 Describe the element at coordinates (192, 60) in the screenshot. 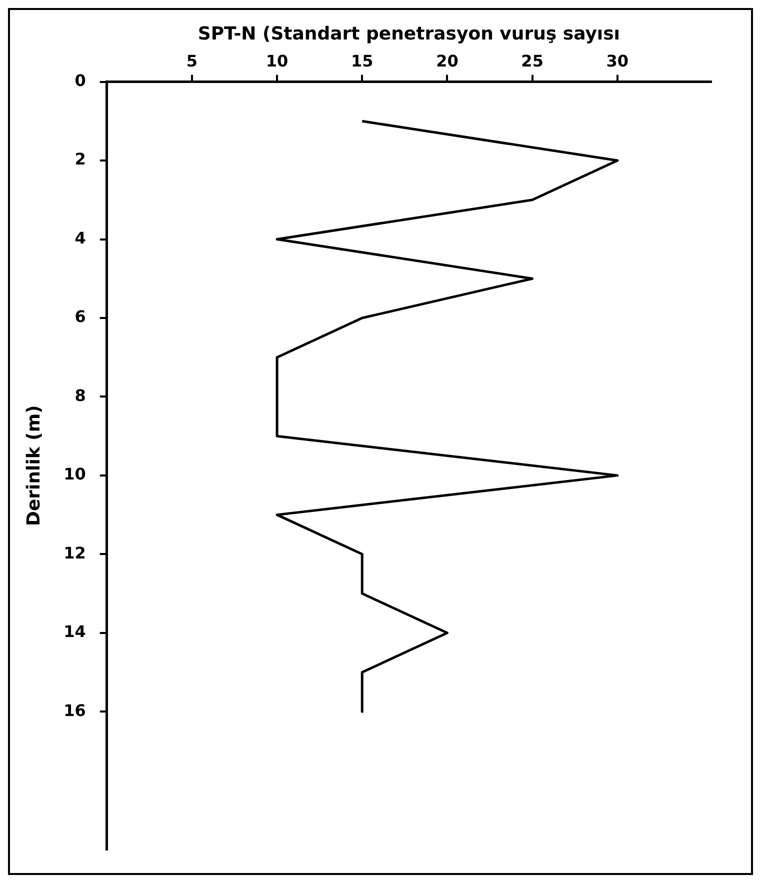

I see `x-tick-label: 5` at that location.